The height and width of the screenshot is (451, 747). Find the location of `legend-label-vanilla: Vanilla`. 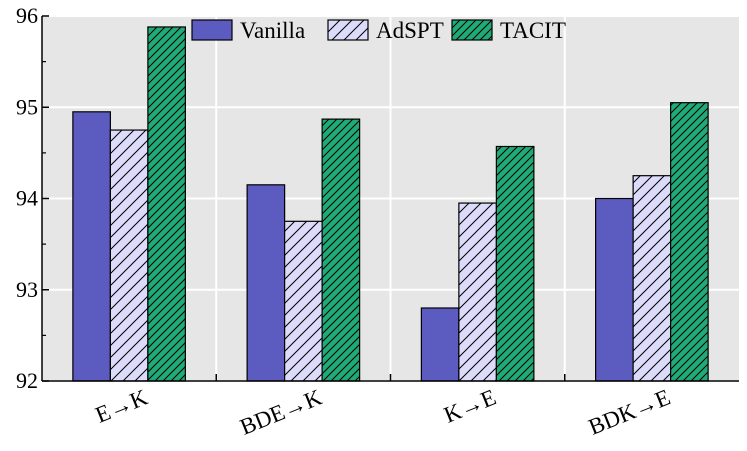

legend-label-vanilla: Vanilla is located at coordinates (272, 30).